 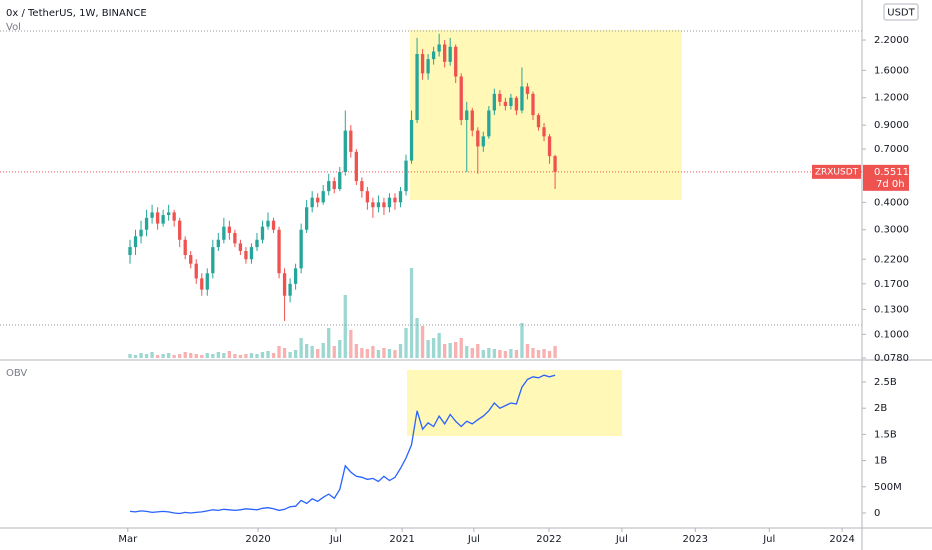 I want to click on currency-box, so click(x=901, y=12).